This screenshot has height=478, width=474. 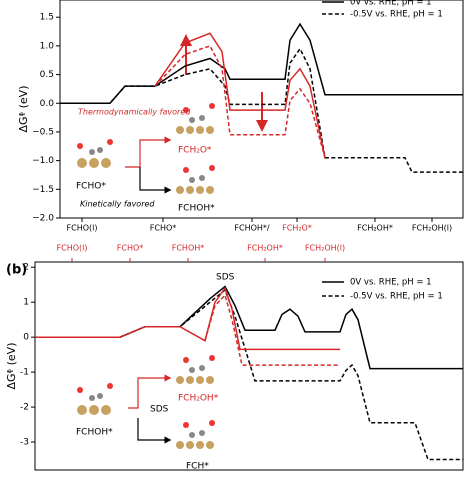 I want to click on y-tick-label: −1.5, so click(x=43, y=190).